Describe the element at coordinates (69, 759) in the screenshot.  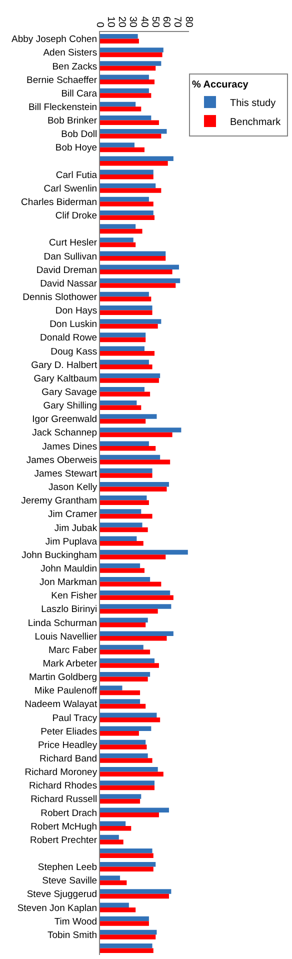
I see `y-tick-label: Richard Band` at that location.